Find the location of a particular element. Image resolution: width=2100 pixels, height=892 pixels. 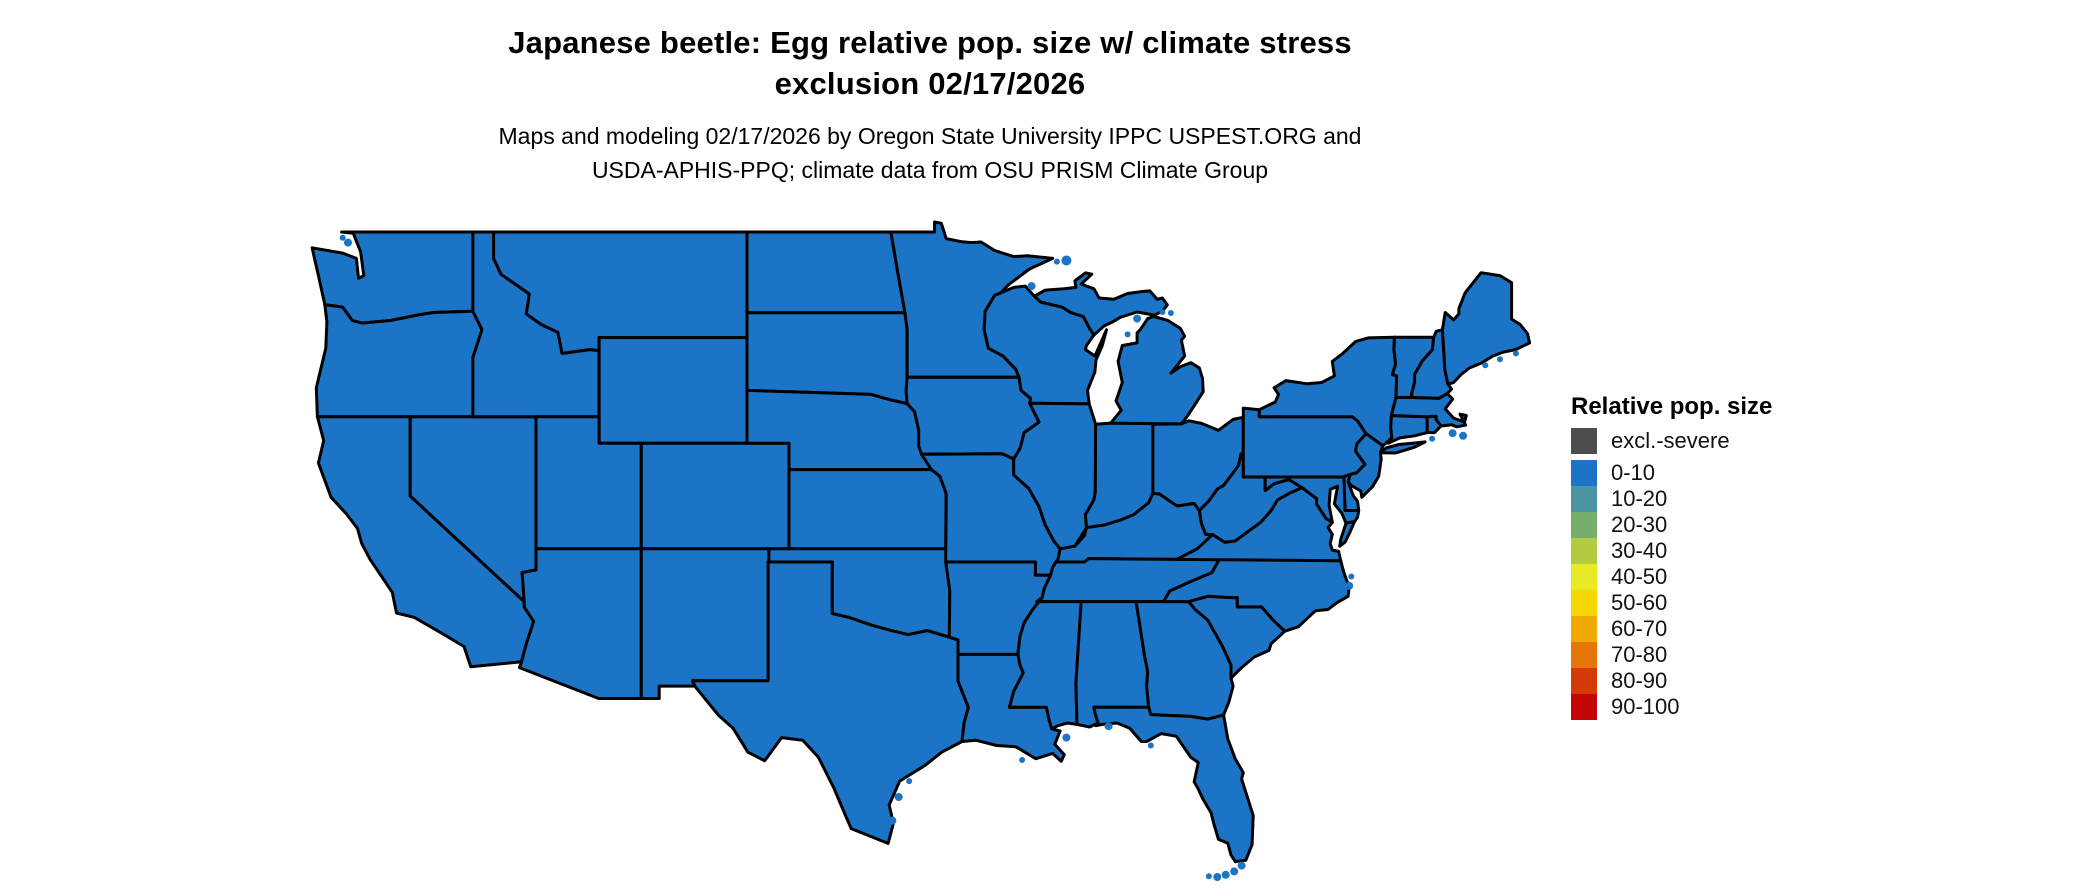

state-or is located at coordinates (399, 361).